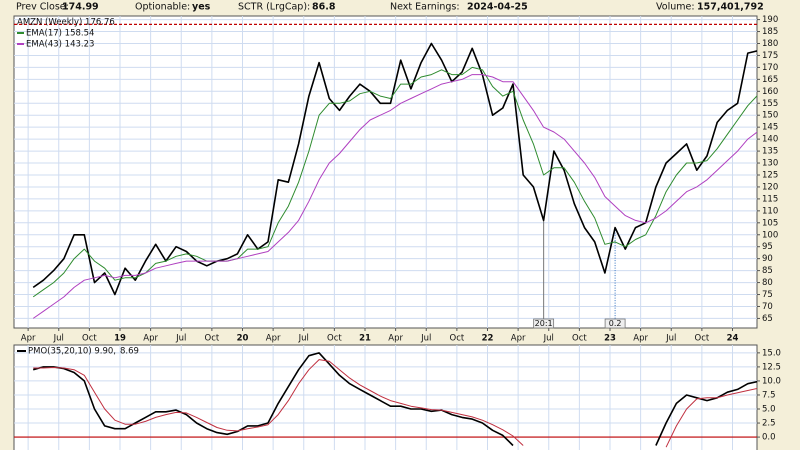 The image size is (800, 450). What do you see at coordinates (162, 7) in the screenshot?
I see `header-label: Optionable:` at bounding box center [162, 7].